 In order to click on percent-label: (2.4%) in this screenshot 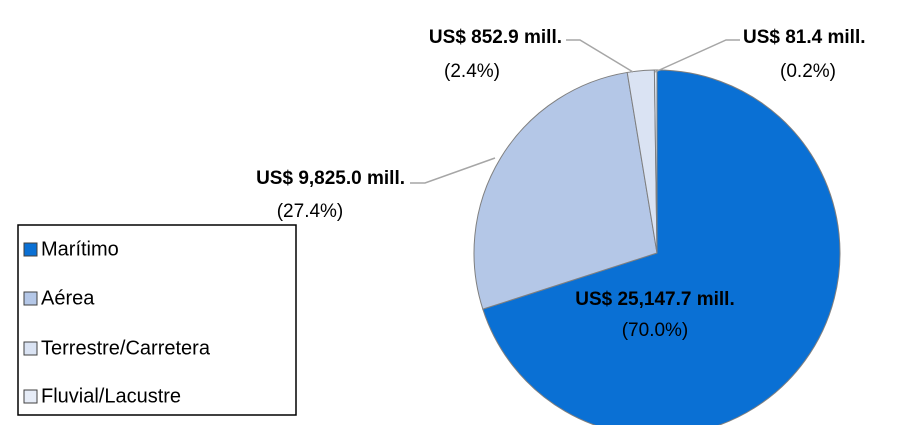, I will do `click(472, 71)`.